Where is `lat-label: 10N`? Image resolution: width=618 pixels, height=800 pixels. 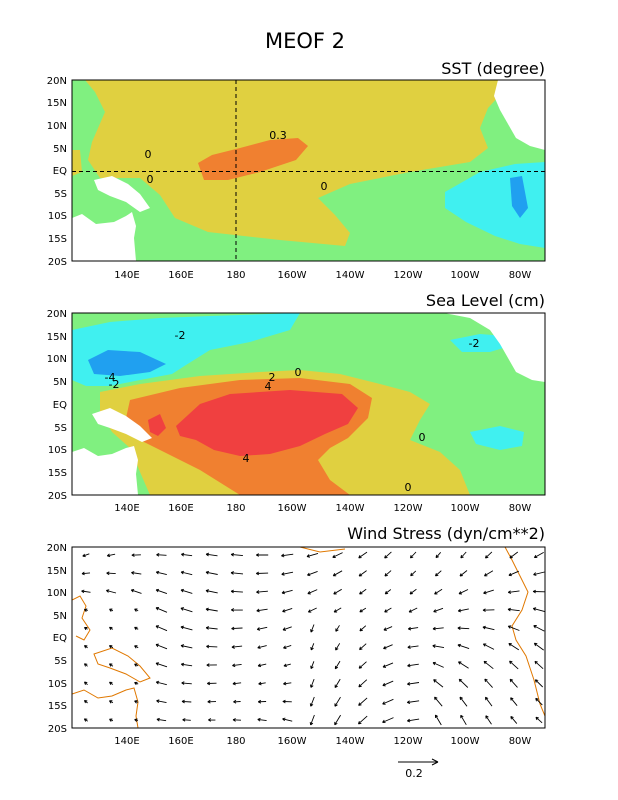 lat-label: 10N is located at coordinates (57, 359).